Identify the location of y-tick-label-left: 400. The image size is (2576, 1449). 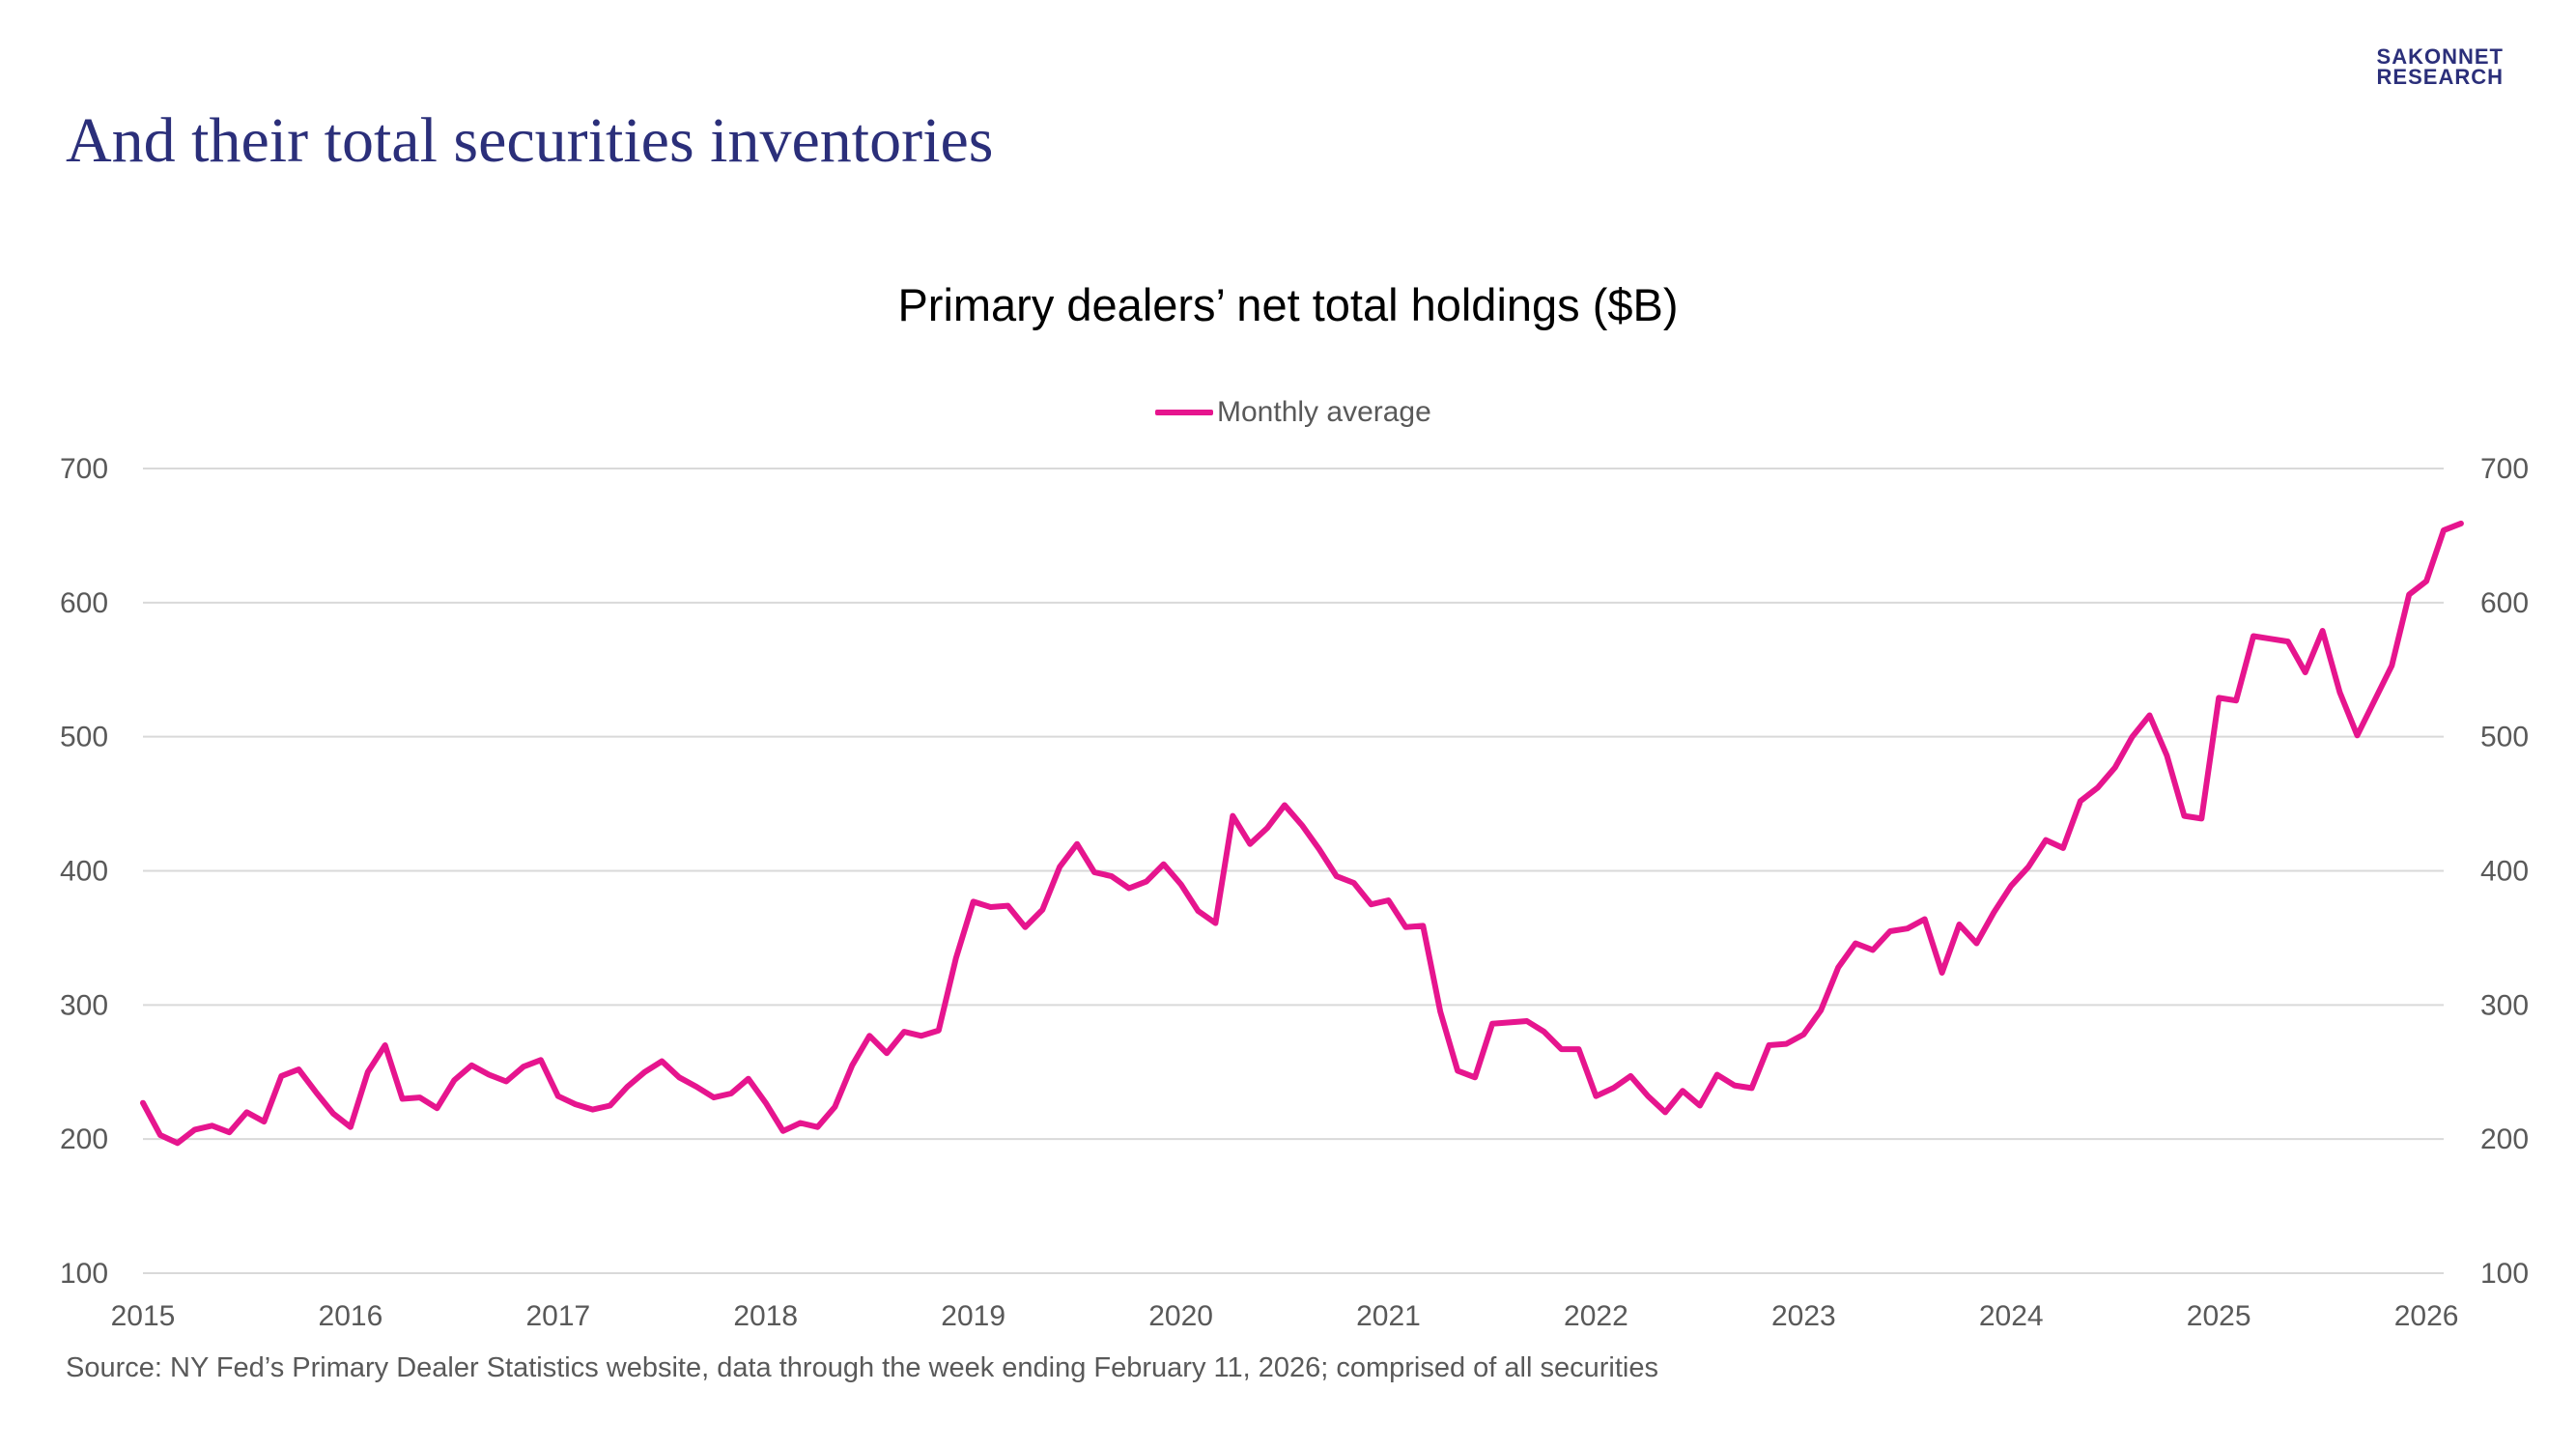
(84, 872).